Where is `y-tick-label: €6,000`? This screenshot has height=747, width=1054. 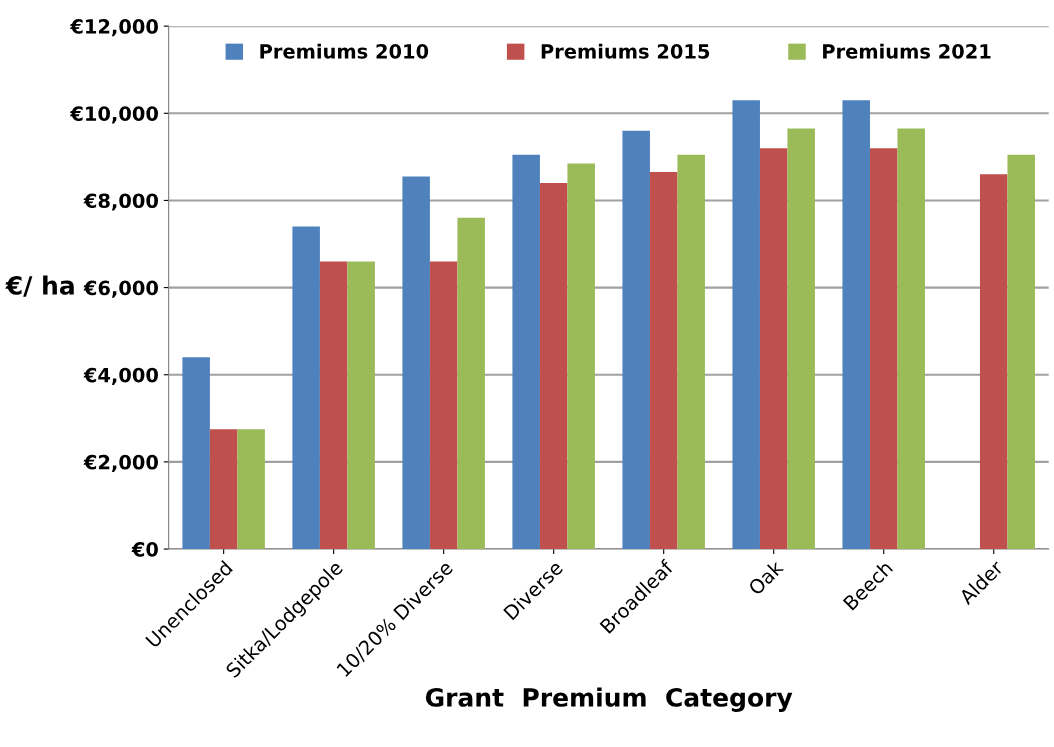
y-tick-label: €6,000 is located at coordinates (120, 289).